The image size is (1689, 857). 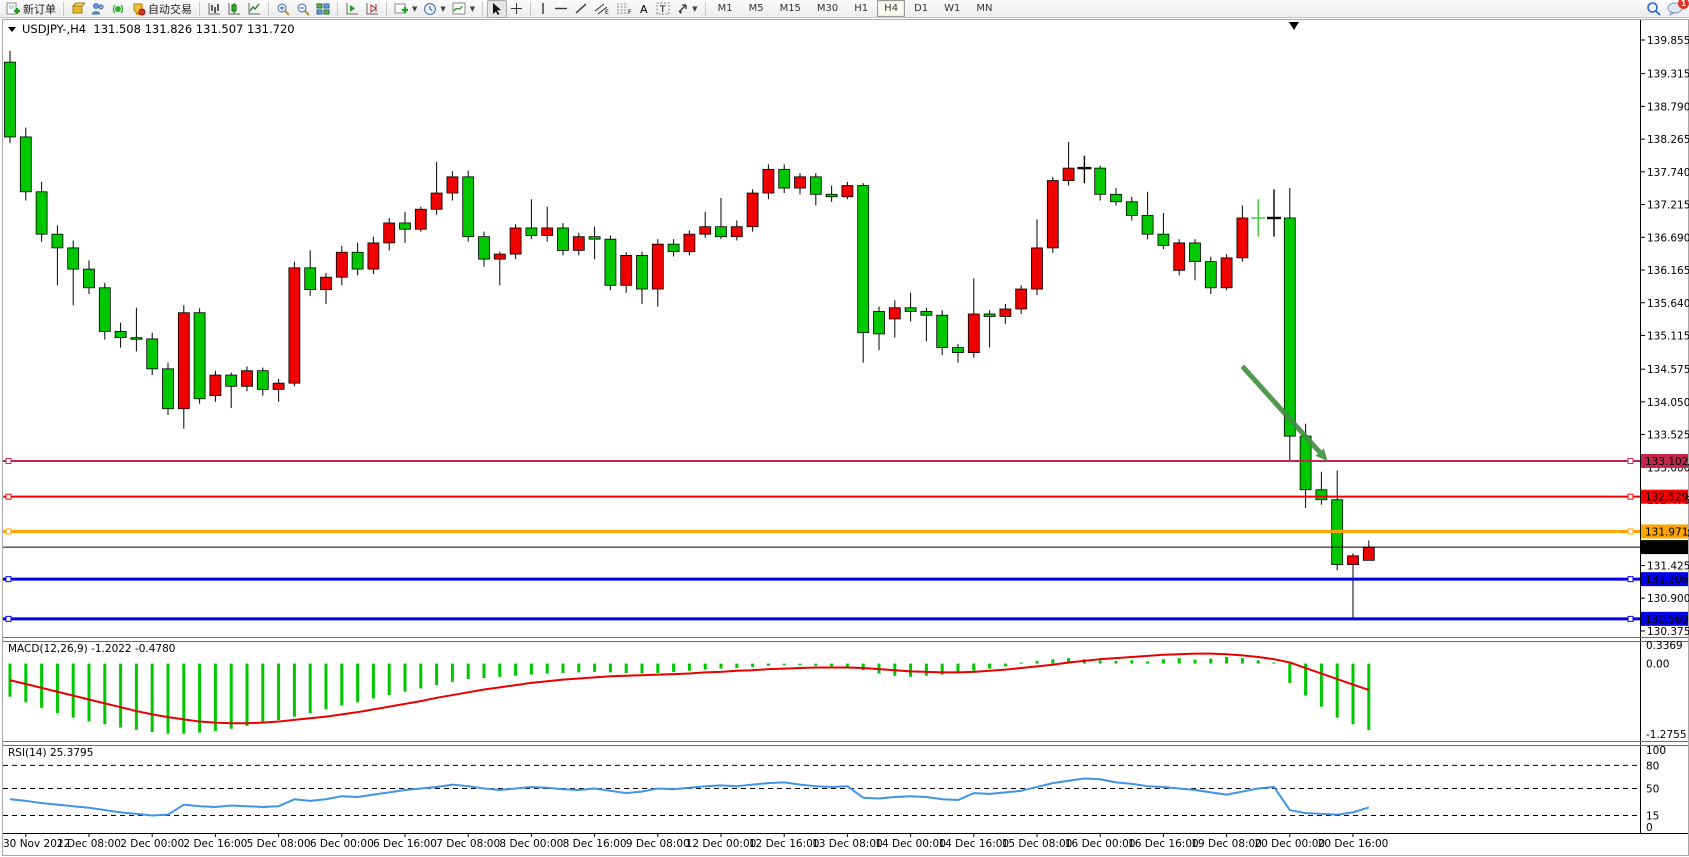 I want to click on cursor-icon, so click(x=497, y=9).